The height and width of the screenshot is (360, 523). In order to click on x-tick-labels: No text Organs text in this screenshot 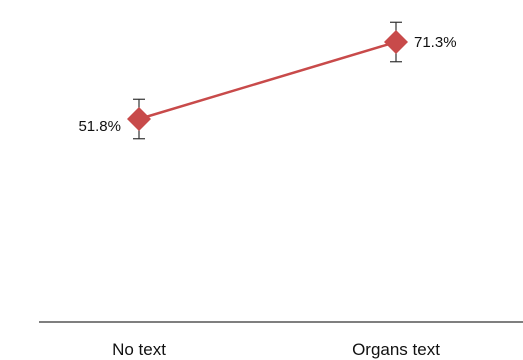, I will do `click(276, 349)`.